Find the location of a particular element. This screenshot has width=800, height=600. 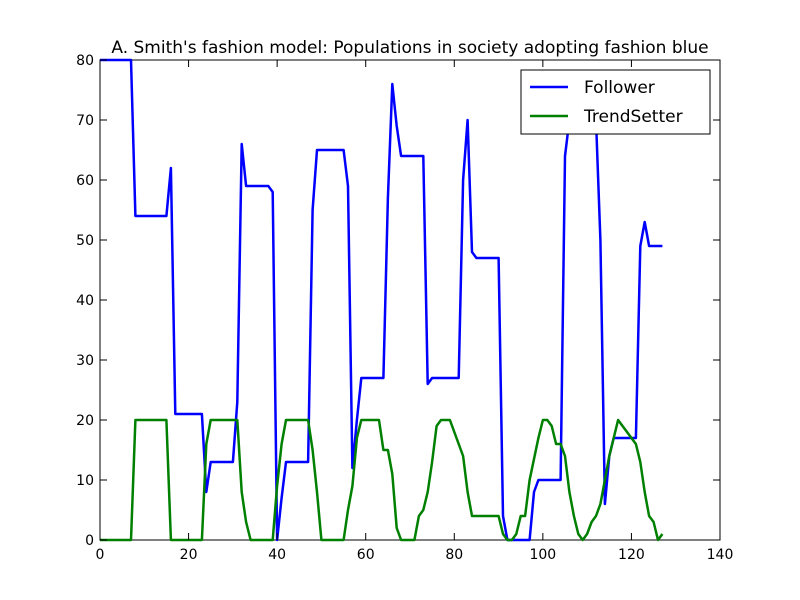

x-tick-label: 0 is located at coordinates (100, 555).